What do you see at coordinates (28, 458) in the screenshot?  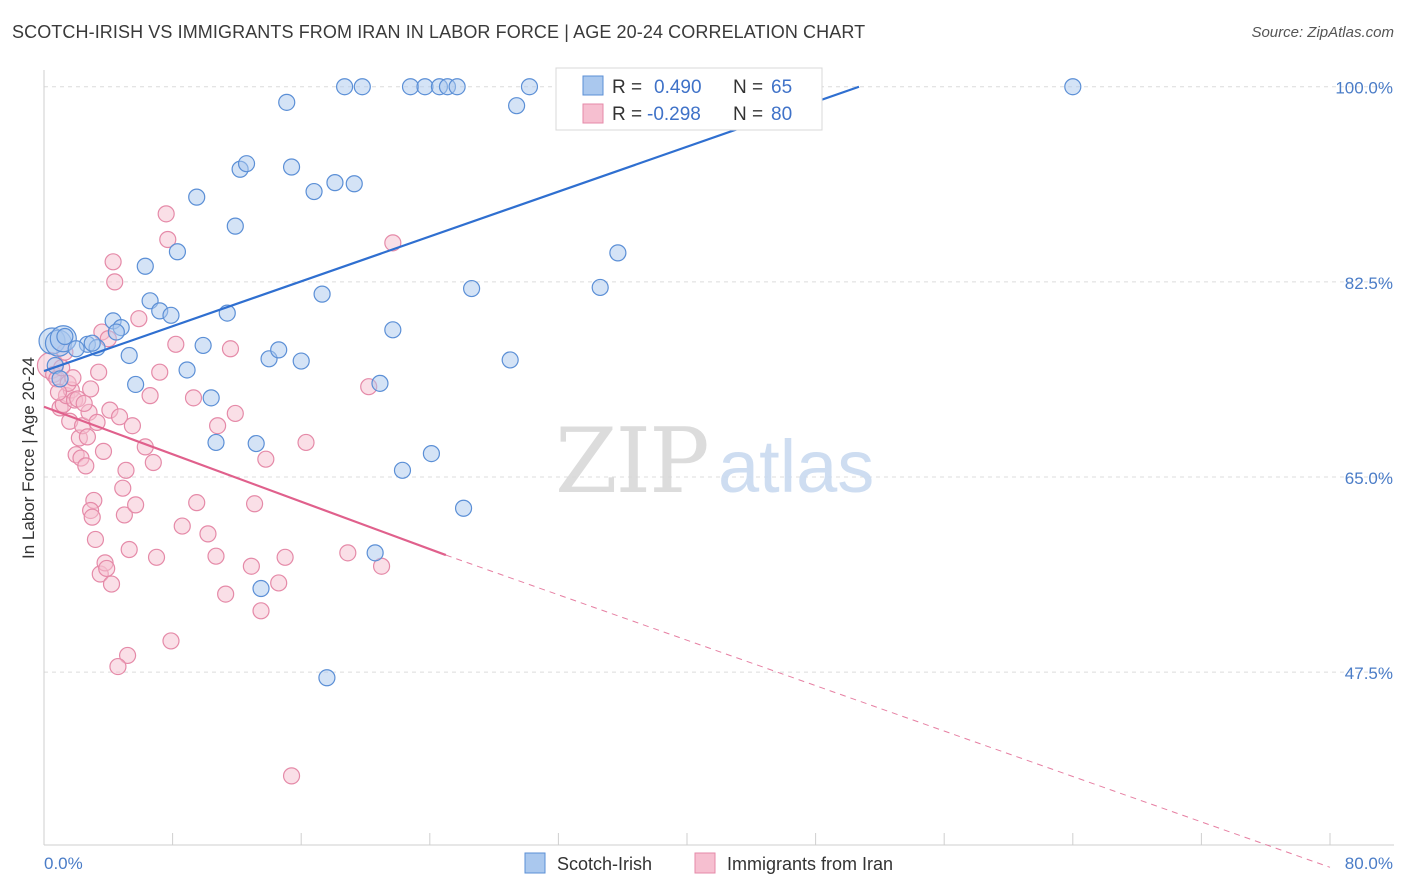 I see `y-axis-label: In Labor Force | Age 20-24` at bounding box center [28, 458].